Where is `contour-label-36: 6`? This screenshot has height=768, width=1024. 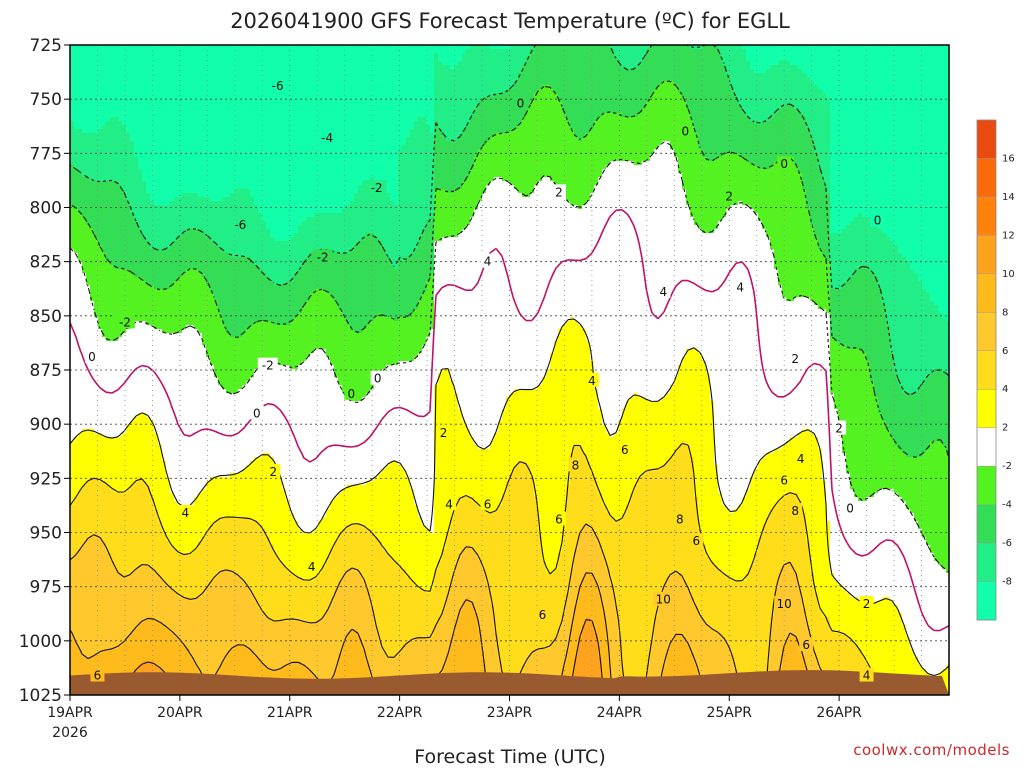 contour-label-36: 6 is located at coordinates (696, 541).